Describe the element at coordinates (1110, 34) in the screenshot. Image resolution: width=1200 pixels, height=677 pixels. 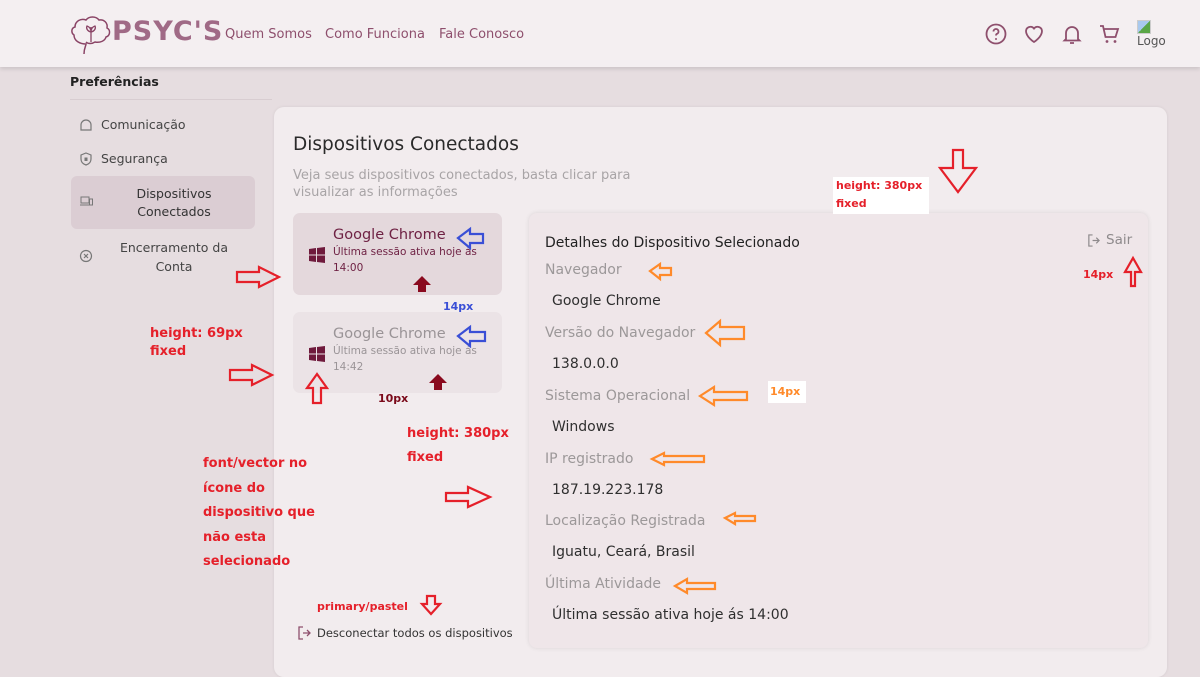
I see `cart-icon` at that location.